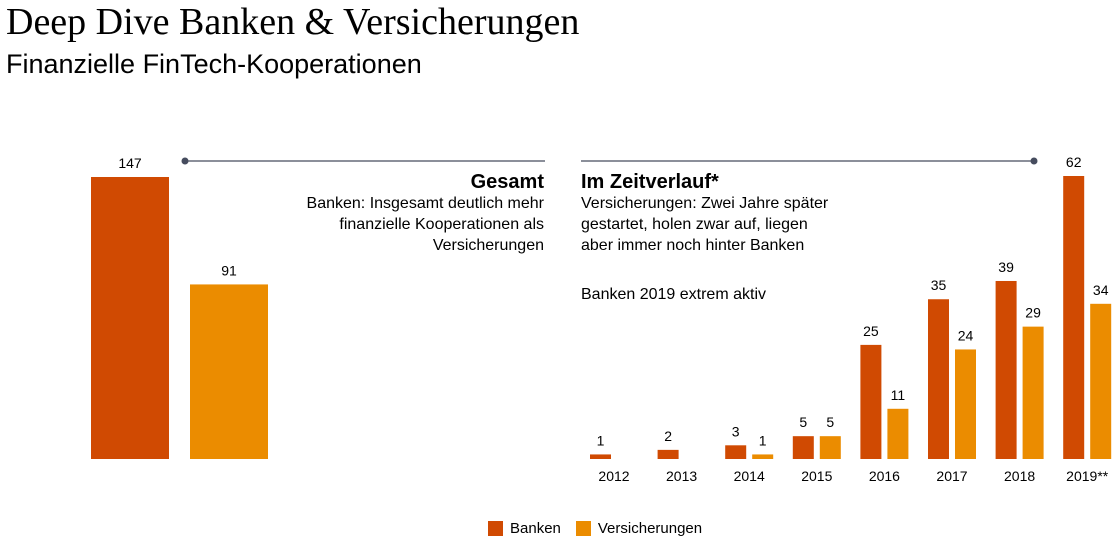 The image size is (1115, 544). What do you see at coordinates (1101, 381) in the screenshot?
I see `bar-2019-versicherungen` at bounding box center [1101, 381].